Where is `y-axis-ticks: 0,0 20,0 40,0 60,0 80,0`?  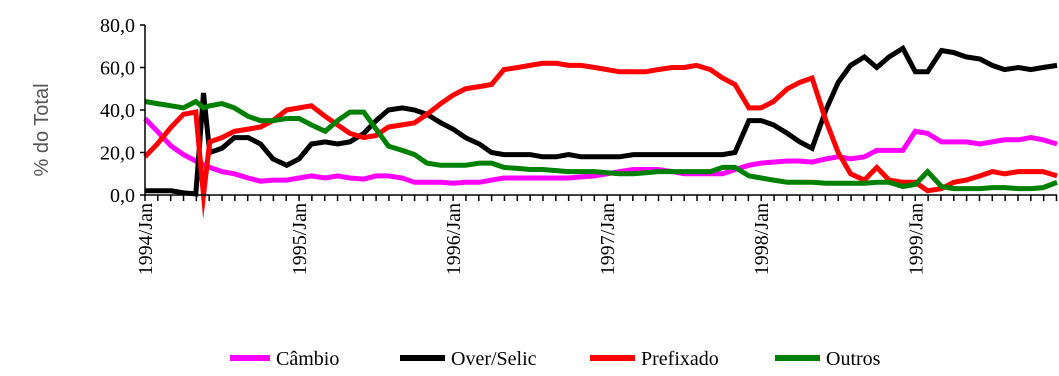 y-axis-ticks: 0,0 20,0 40,0 60,0 80,0 is located at coordinates (122, 111).